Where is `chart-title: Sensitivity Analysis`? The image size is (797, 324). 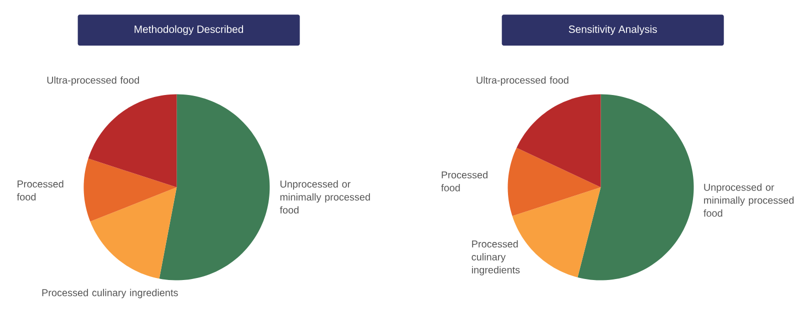
chart-title: Sensitivity Analysis is located at coordinates (612, 30).